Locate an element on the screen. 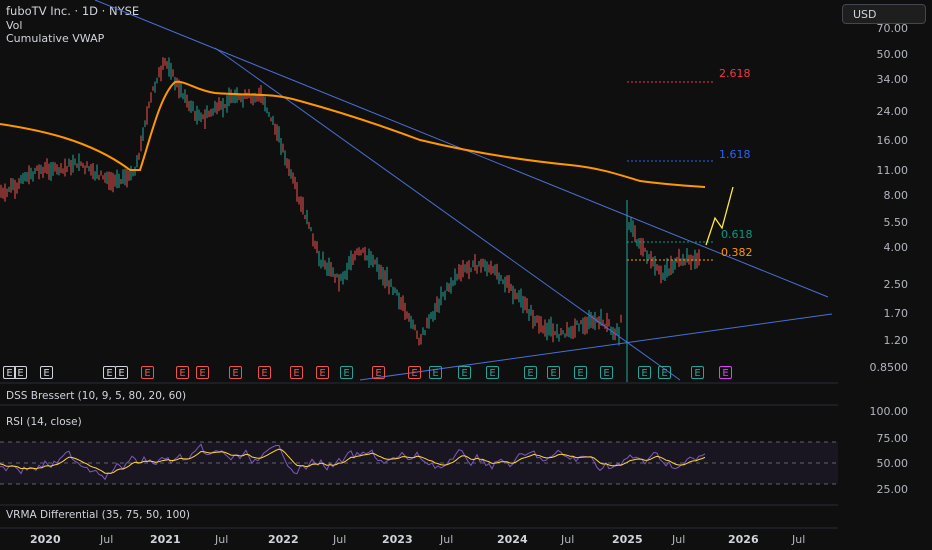 This screenshot has height=550, width=932. rsi-indicator-label: RSI (14, close) is located at coordinates (44, 422).